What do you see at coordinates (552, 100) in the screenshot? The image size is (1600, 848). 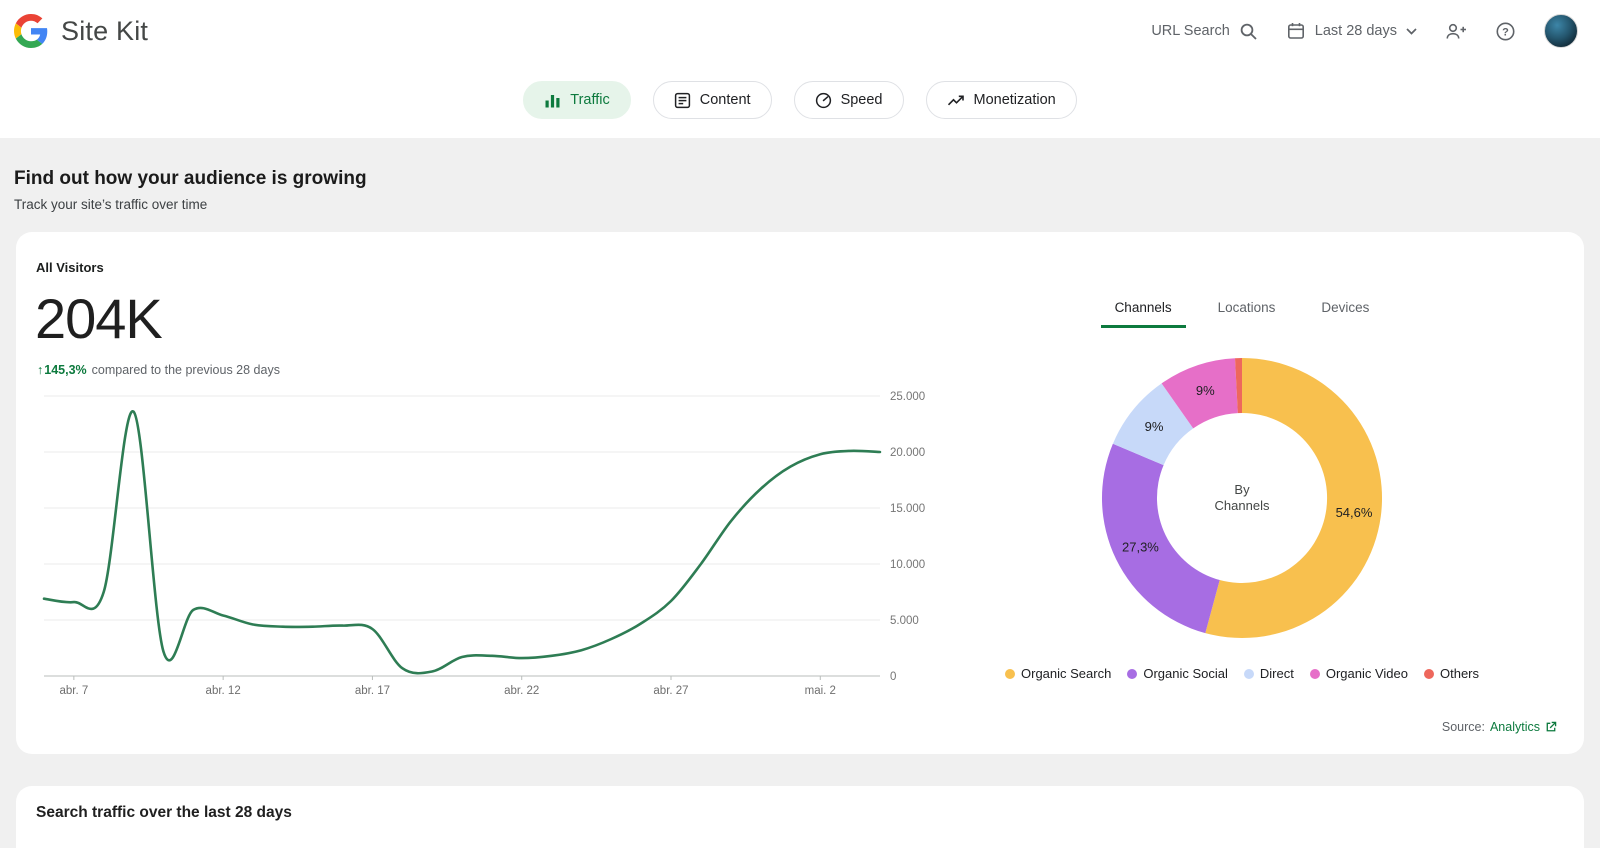 I see `bar-chart-icon` at bounding box center [552, 100].